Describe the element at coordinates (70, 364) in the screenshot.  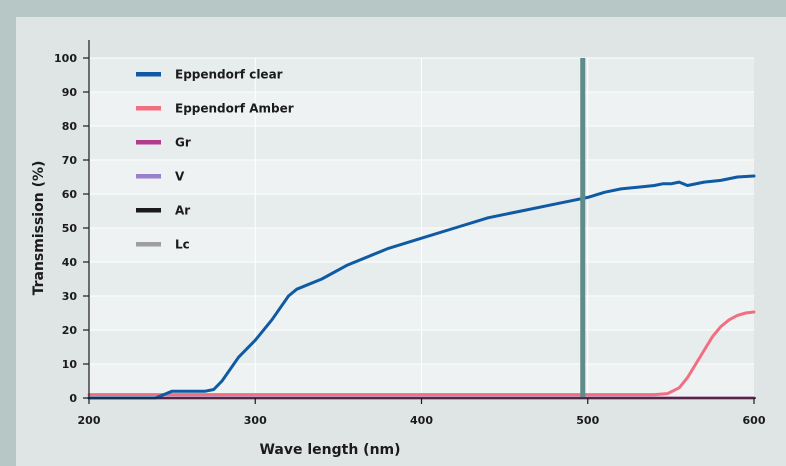
I see `y-tick-label: 10` at that location.